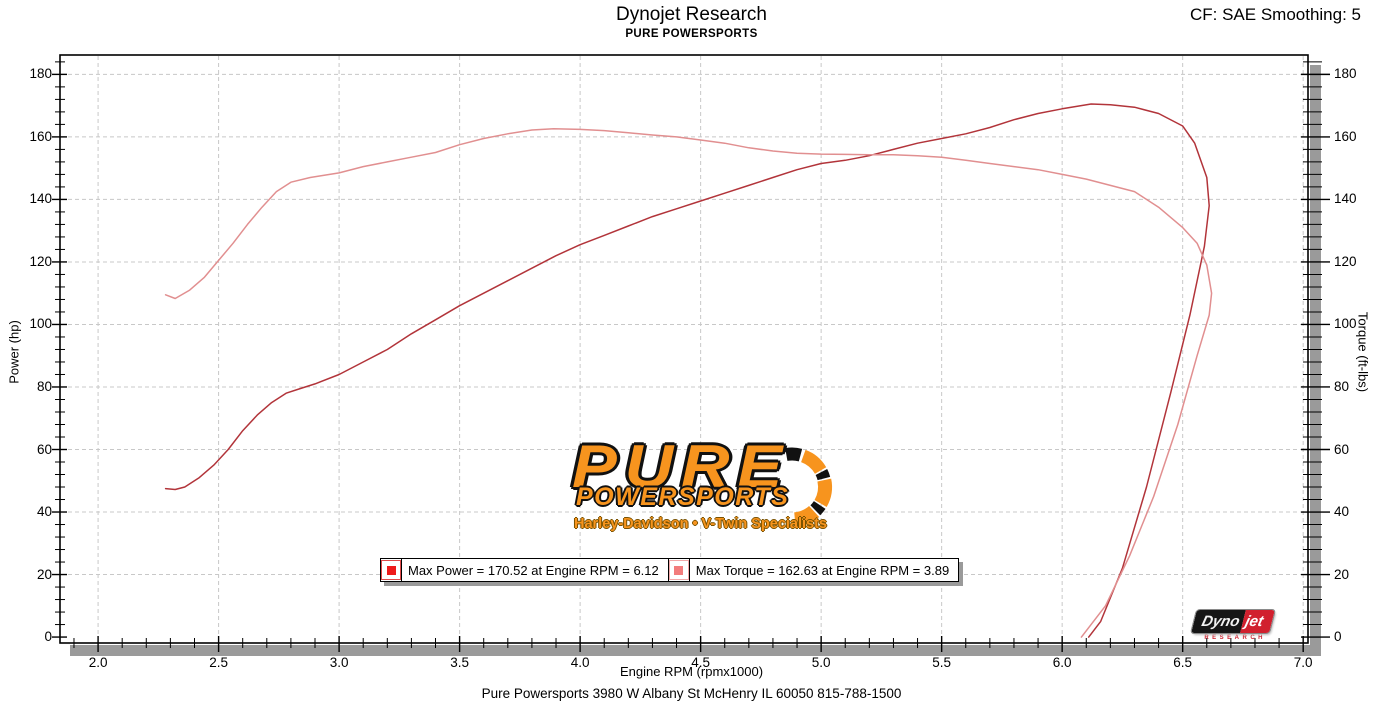 The image size is (1383, 705). I want to click on tick-label: 3.0, so click(339, 662).